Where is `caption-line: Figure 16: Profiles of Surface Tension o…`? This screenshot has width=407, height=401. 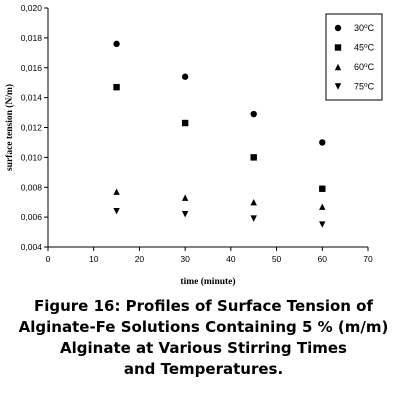
caption-line: Figure 16: Profiles of Surface Tension o… is located at coordinates (203, 306).